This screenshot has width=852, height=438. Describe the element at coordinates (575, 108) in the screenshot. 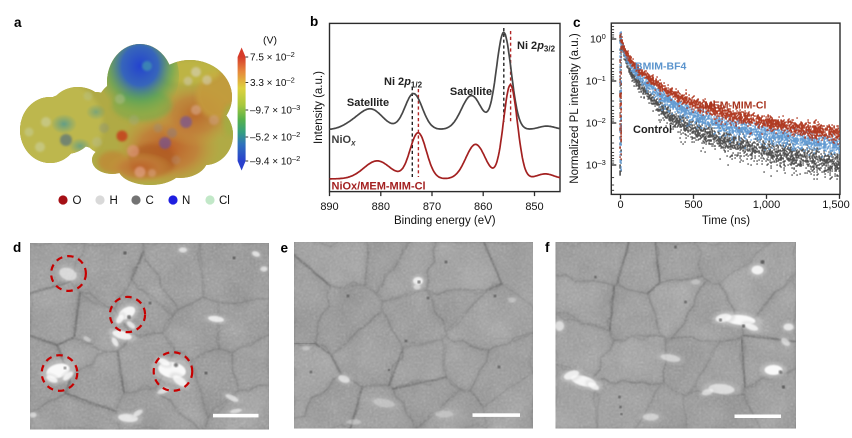

I see `svg-text: Normalized PL intensity (a.u.)` at that location.